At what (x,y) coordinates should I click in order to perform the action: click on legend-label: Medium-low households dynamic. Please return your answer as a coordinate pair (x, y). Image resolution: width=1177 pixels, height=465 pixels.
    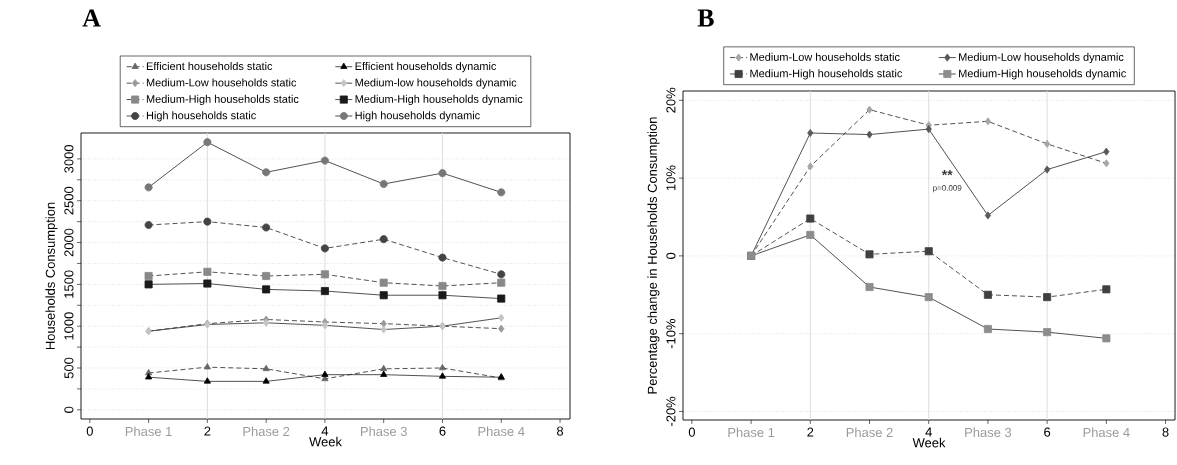
    Looking at the image, I should click on (436, 83).